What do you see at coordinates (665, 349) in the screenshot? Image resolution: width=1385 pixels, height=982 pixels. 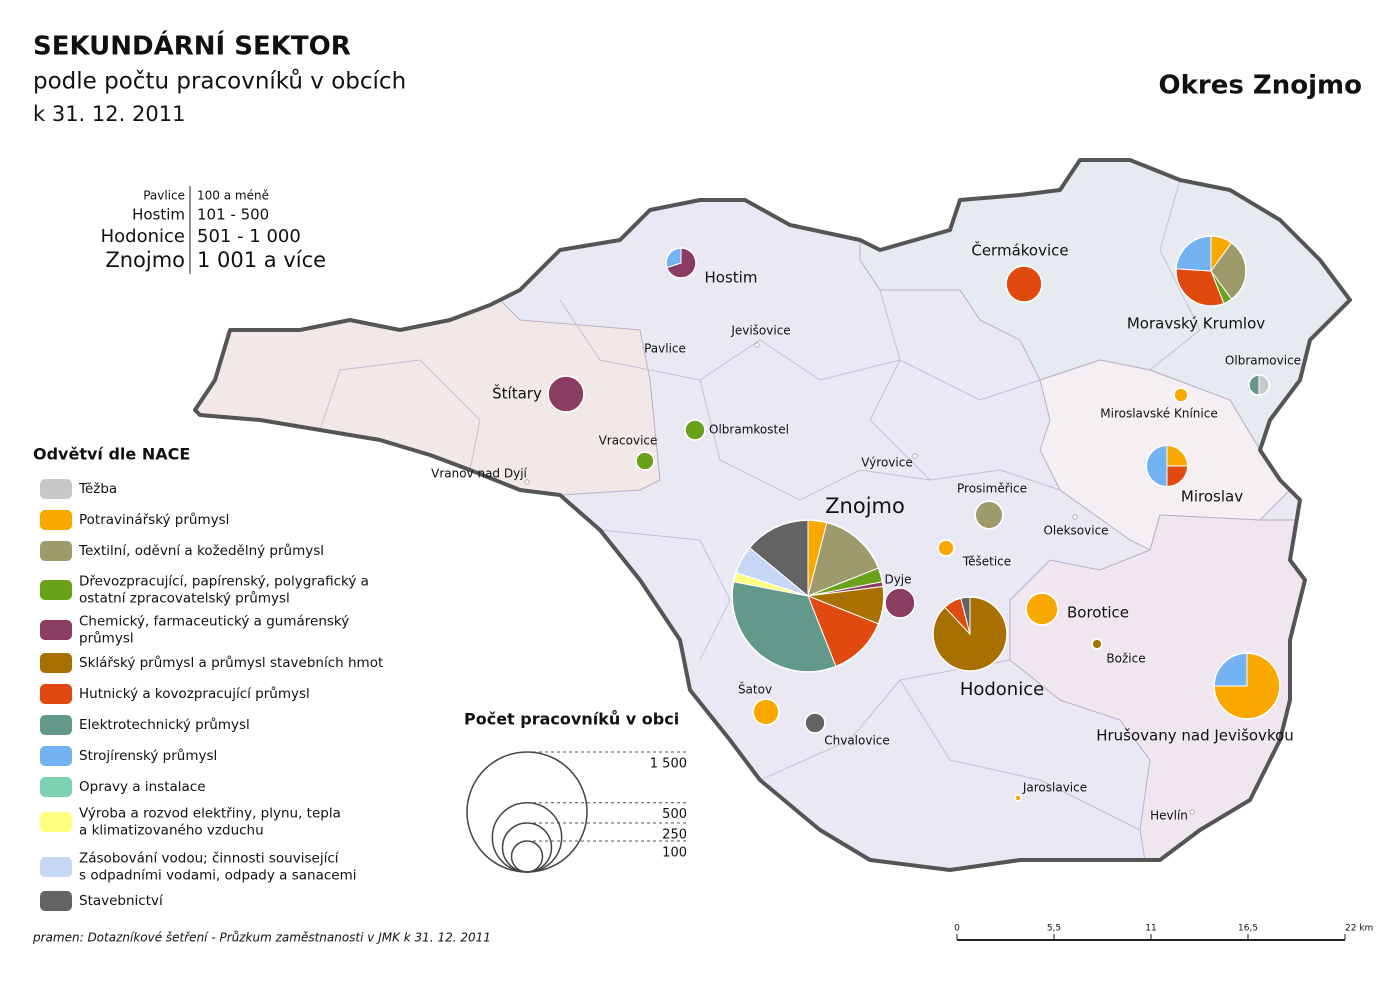 I see `town-label: Pavlice` at bounding box center [665, 349].